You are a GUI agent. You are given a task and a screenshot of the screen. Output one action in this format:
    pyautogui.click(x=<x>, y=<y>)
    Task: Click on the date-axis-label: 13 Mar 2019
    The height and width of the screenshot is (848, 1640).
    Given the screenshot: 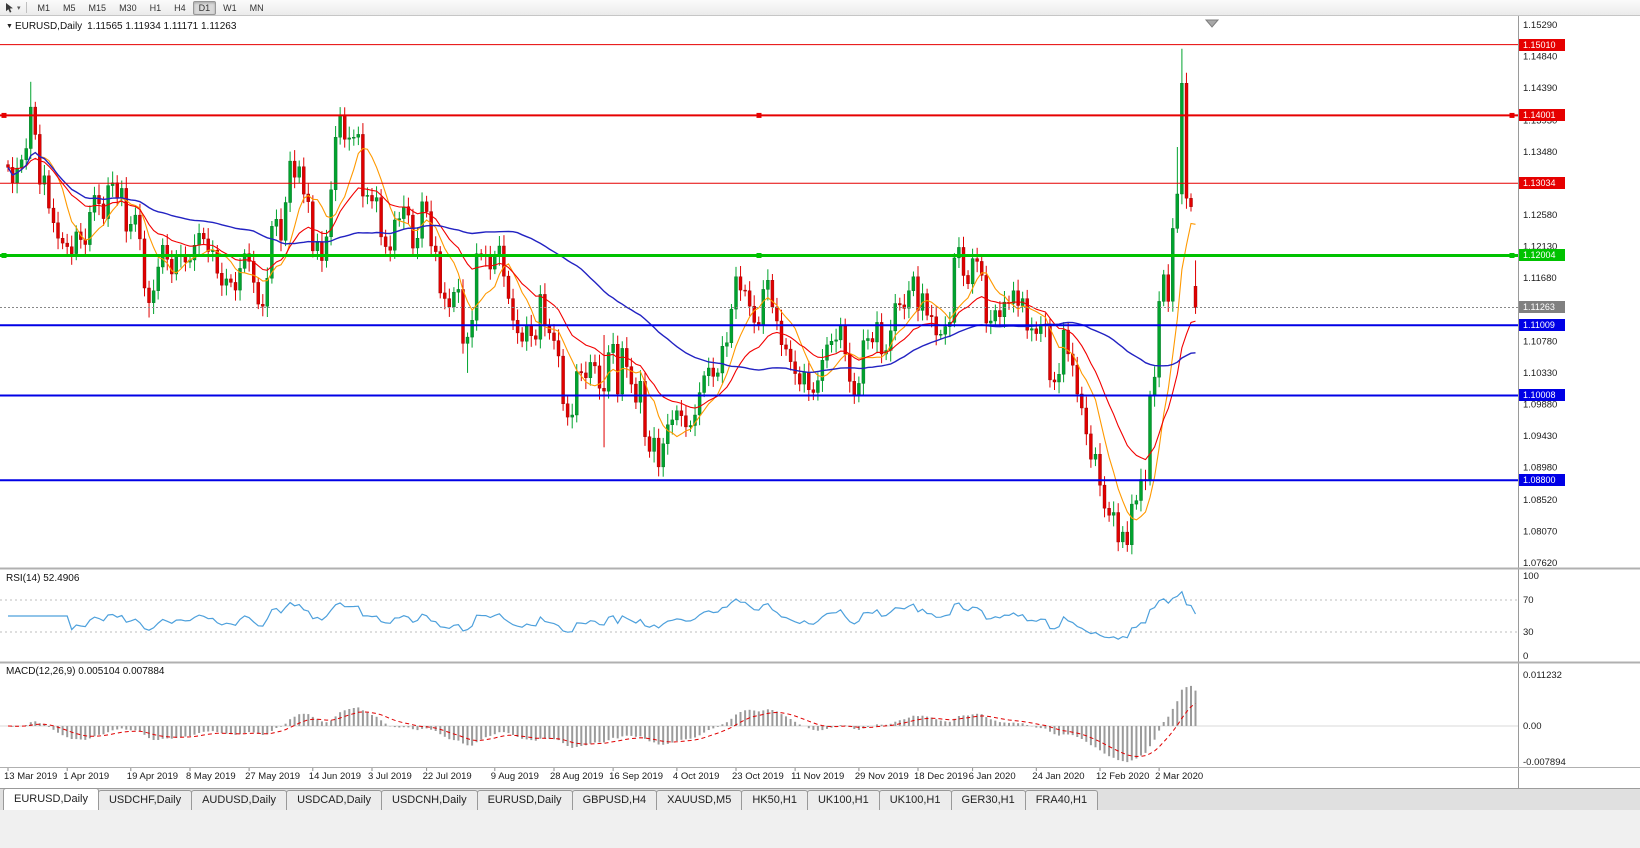 What is the action you would take?
    pyautogui.click(x=30, y=776)
    